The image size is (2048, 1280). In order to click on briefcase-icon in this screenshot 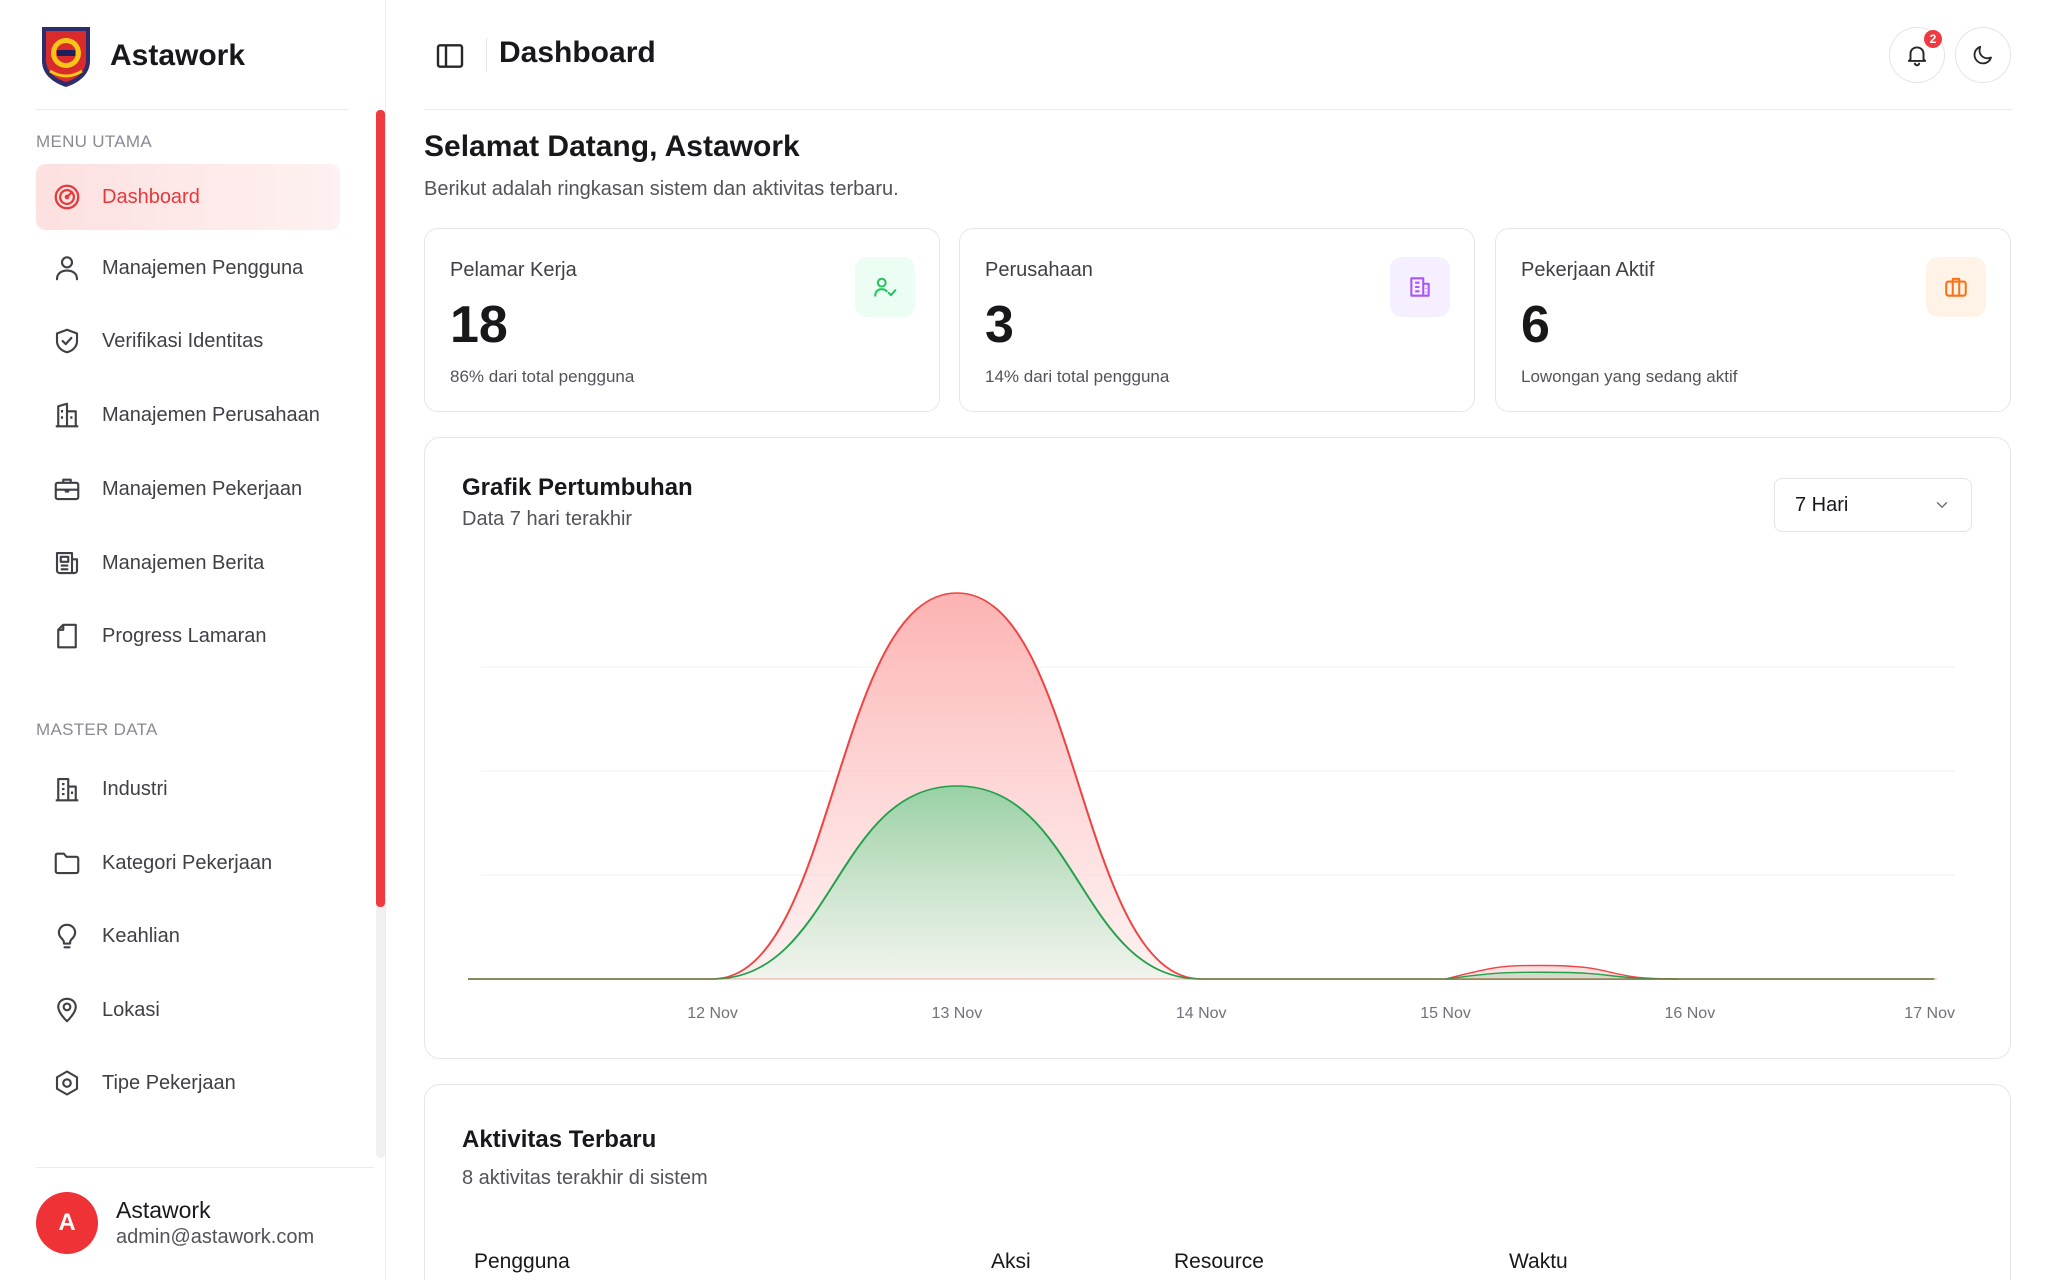, I will do `click(1956, 287)`.